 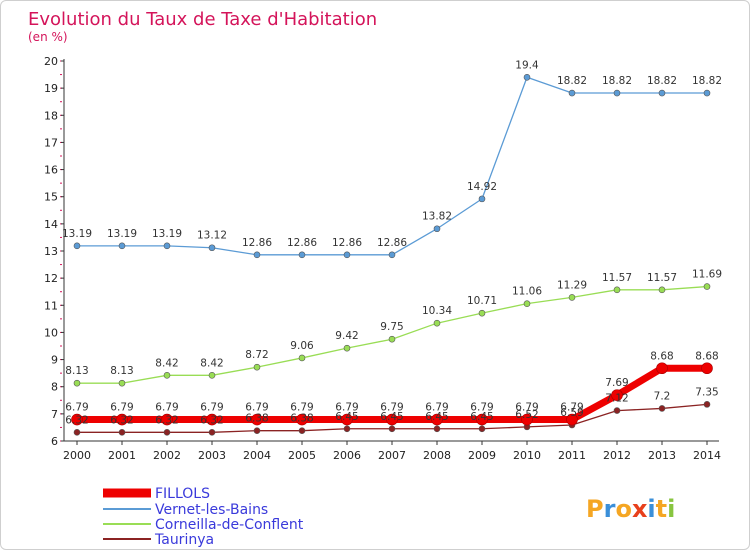 I want to click on x-tick-label: 2011, so click(x=572, y=455).